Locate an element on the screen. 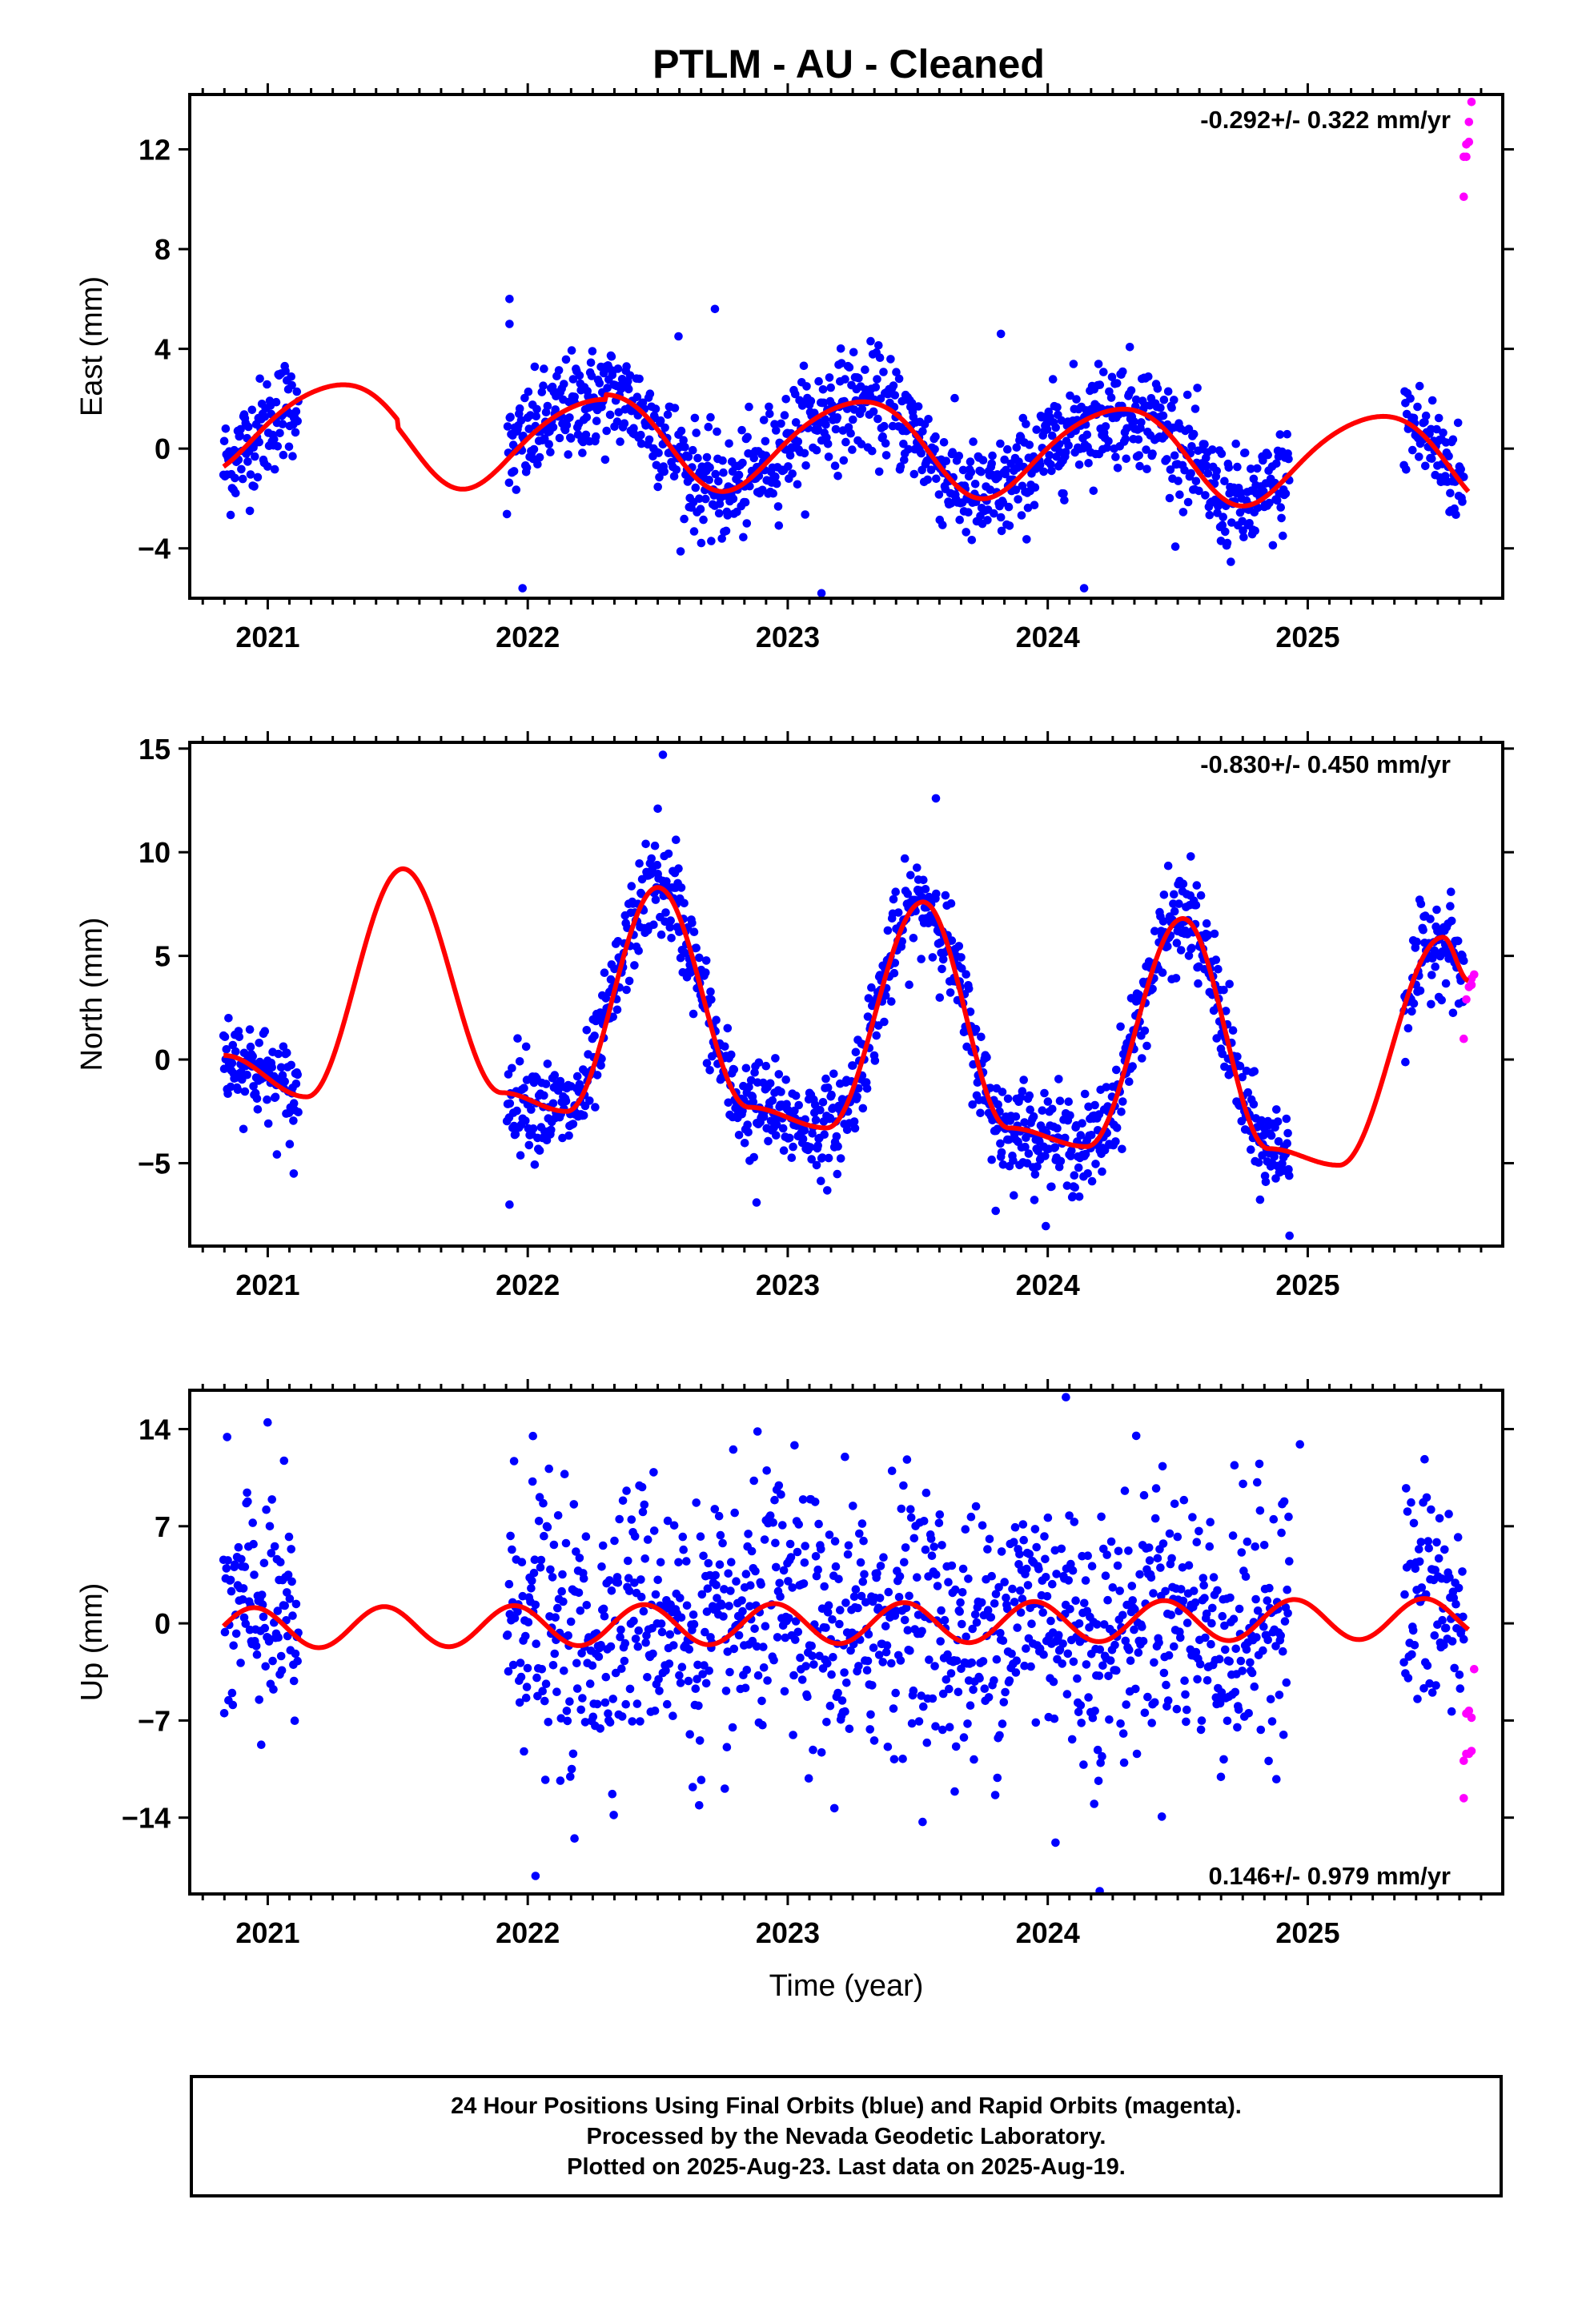 The height and width of the screenshot is (2324, 1582). north-rapid-point is located at coordinates (1471, 985).